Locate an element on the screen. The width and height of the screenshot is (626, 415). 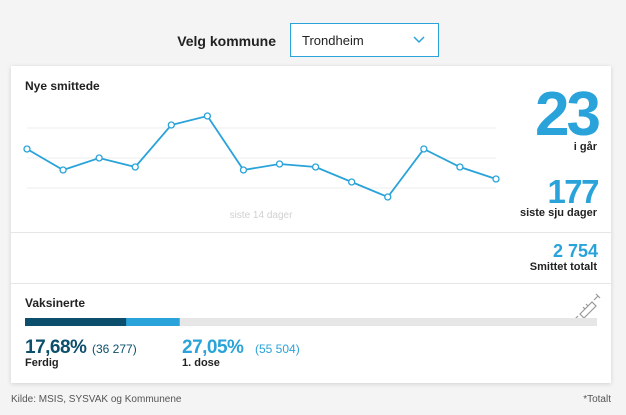
selector-label: Velg kommune is located at coordinates (226, 41).